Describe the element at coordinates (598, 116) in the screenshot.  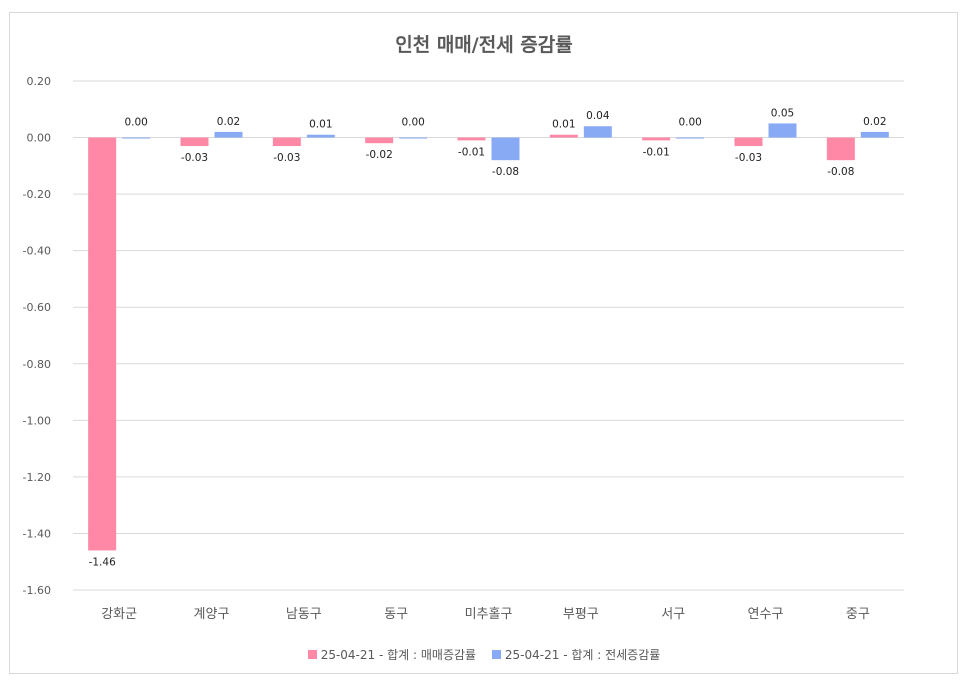
I see `data-label: 0.04` at that location.